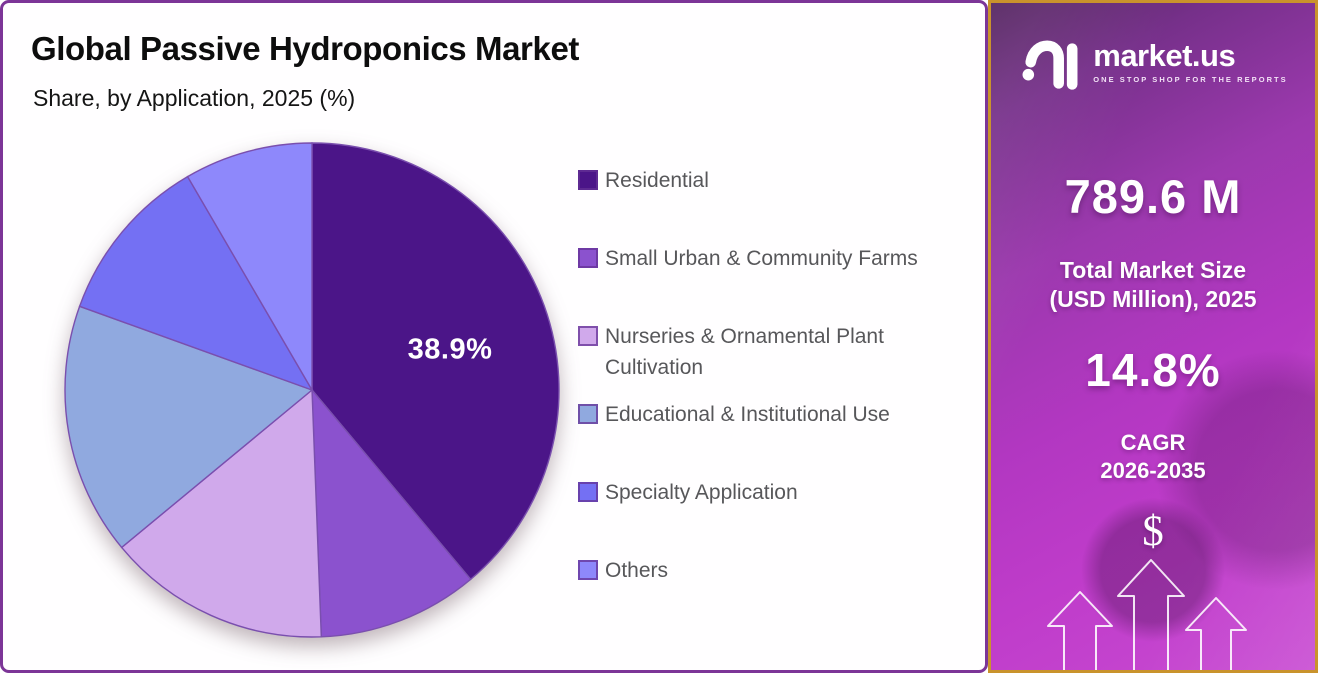 The image size is (1318, 673). What do you see at coordinates (305, 48) in the screenshot?
I see `page-title: Global Passive Hydroponics Market` at bounding box center [305, 48].